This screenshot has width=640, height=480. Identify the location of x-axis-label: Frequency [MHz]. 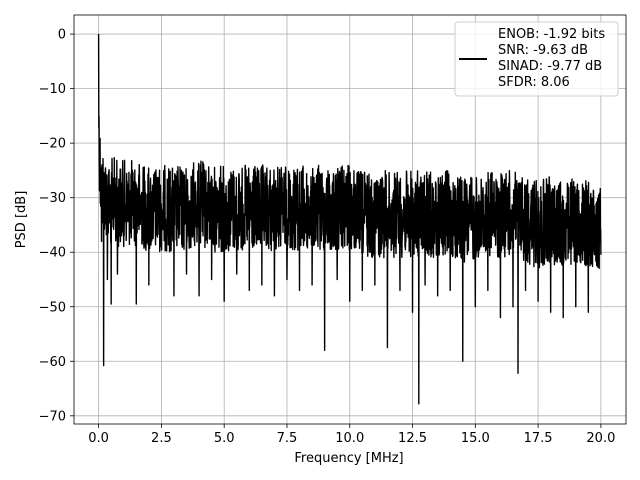
(348, 458).